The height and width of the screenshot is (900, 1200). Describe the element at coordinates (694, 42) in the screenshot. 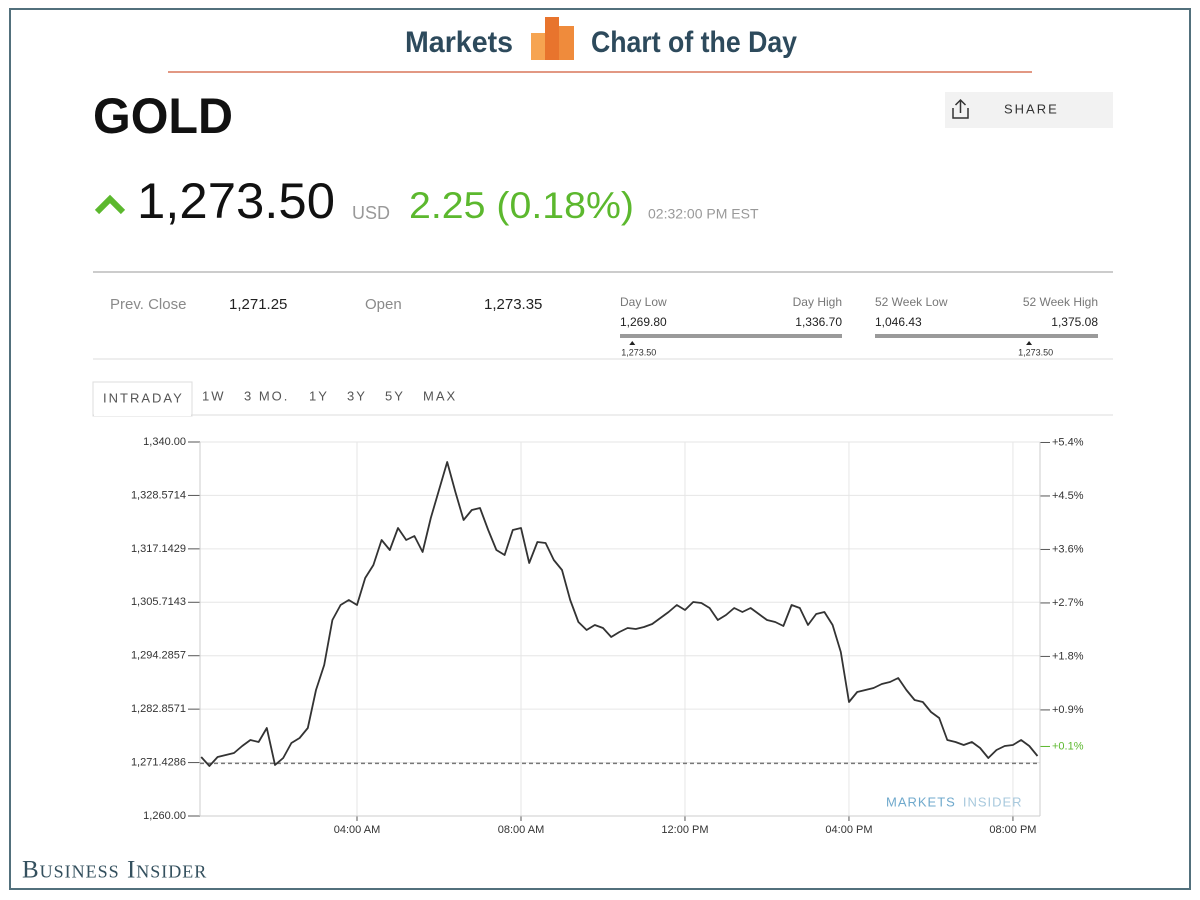

I see `header-right: Chart of the Day` at that location.